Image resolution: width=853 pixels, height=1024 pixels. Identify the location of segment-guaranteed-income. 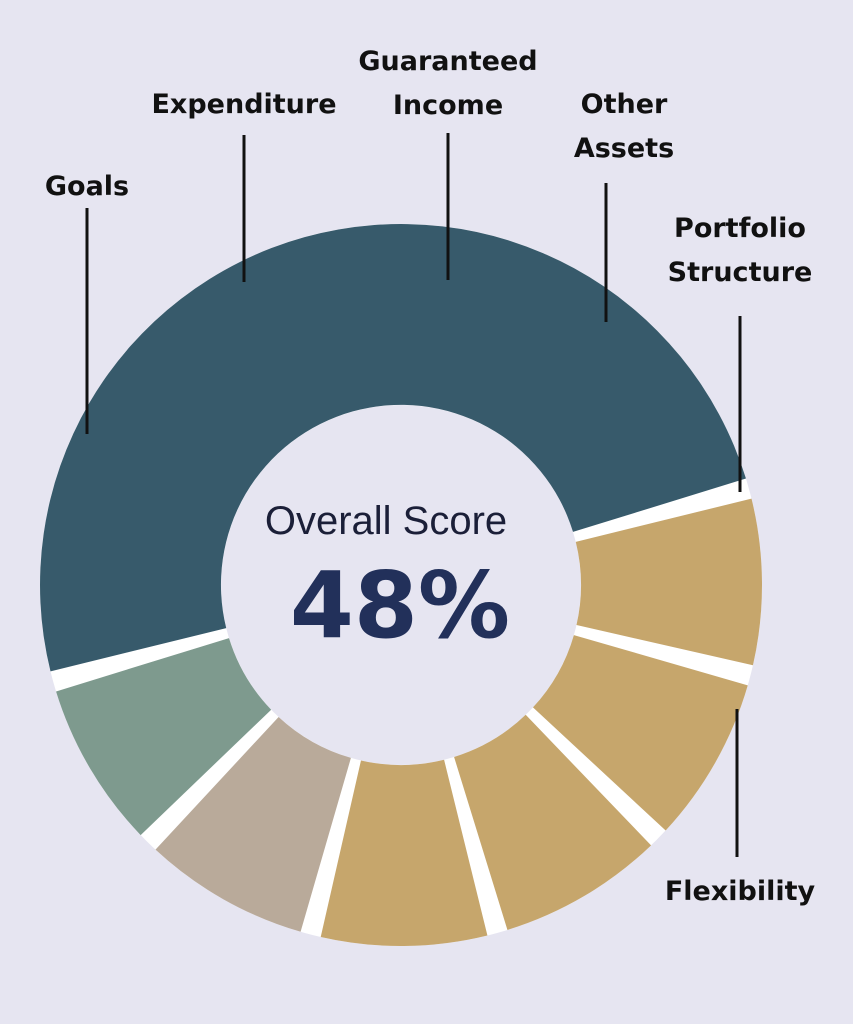
(553, 822).